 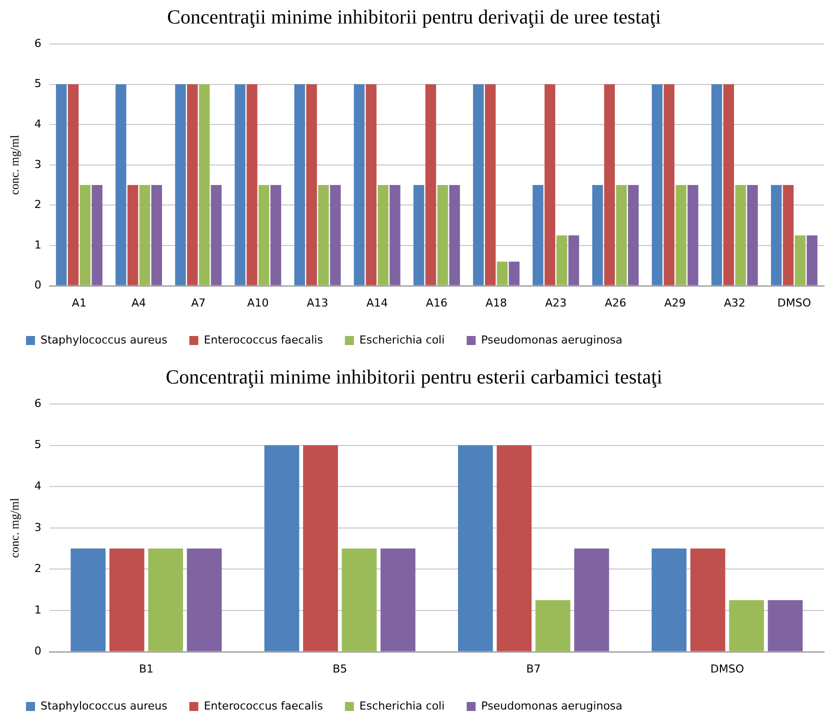 I want to click on x-tick-label: A1, so click(x=79, y=303).